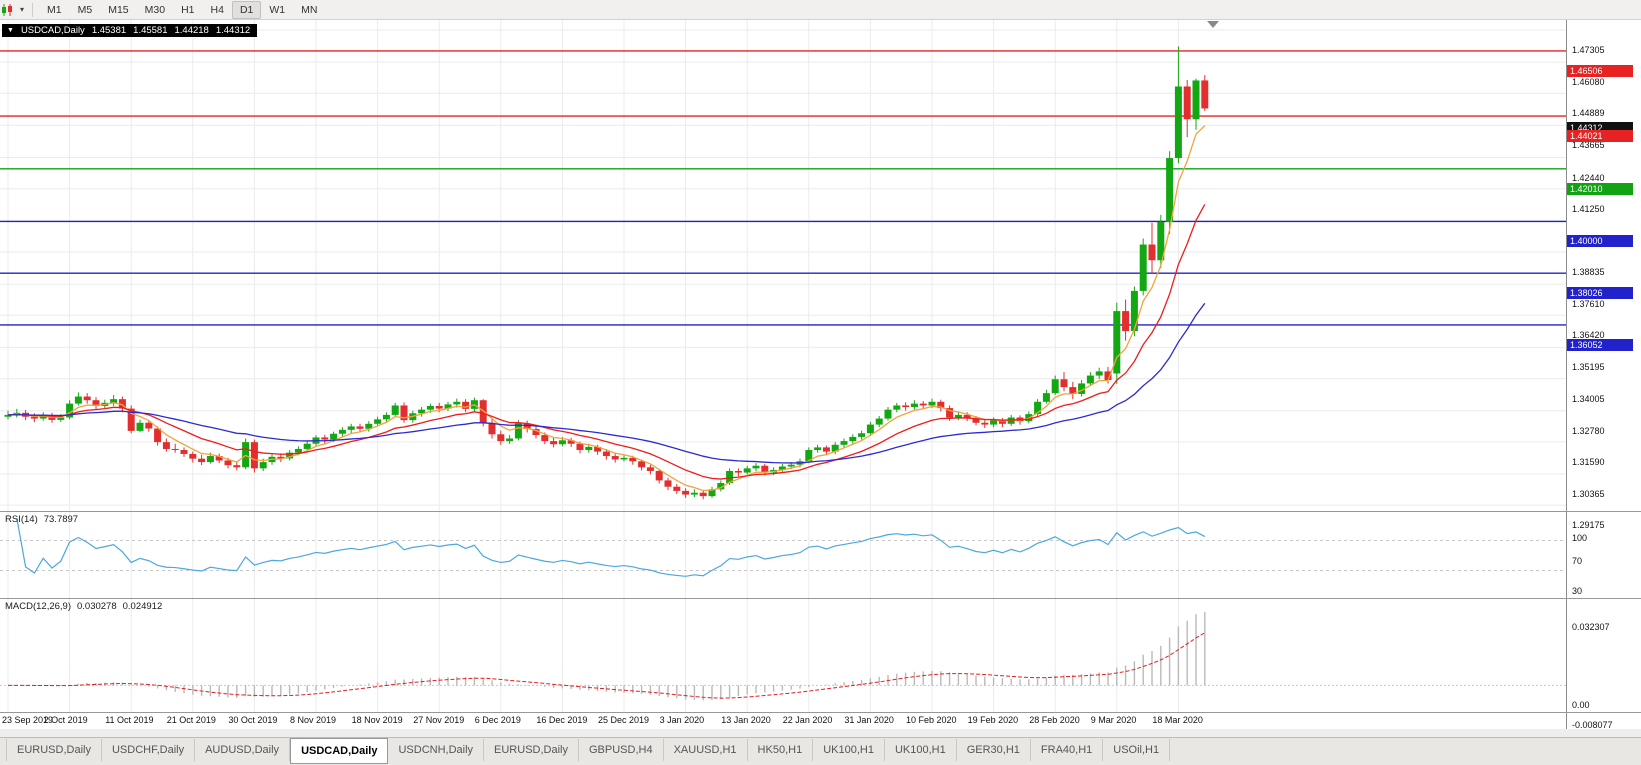 This screenshot has height=765, width=1641. Describe the element at coordinates (820, 598) in the screenshot. I see `panel-separator-rsi-macd` at that location.